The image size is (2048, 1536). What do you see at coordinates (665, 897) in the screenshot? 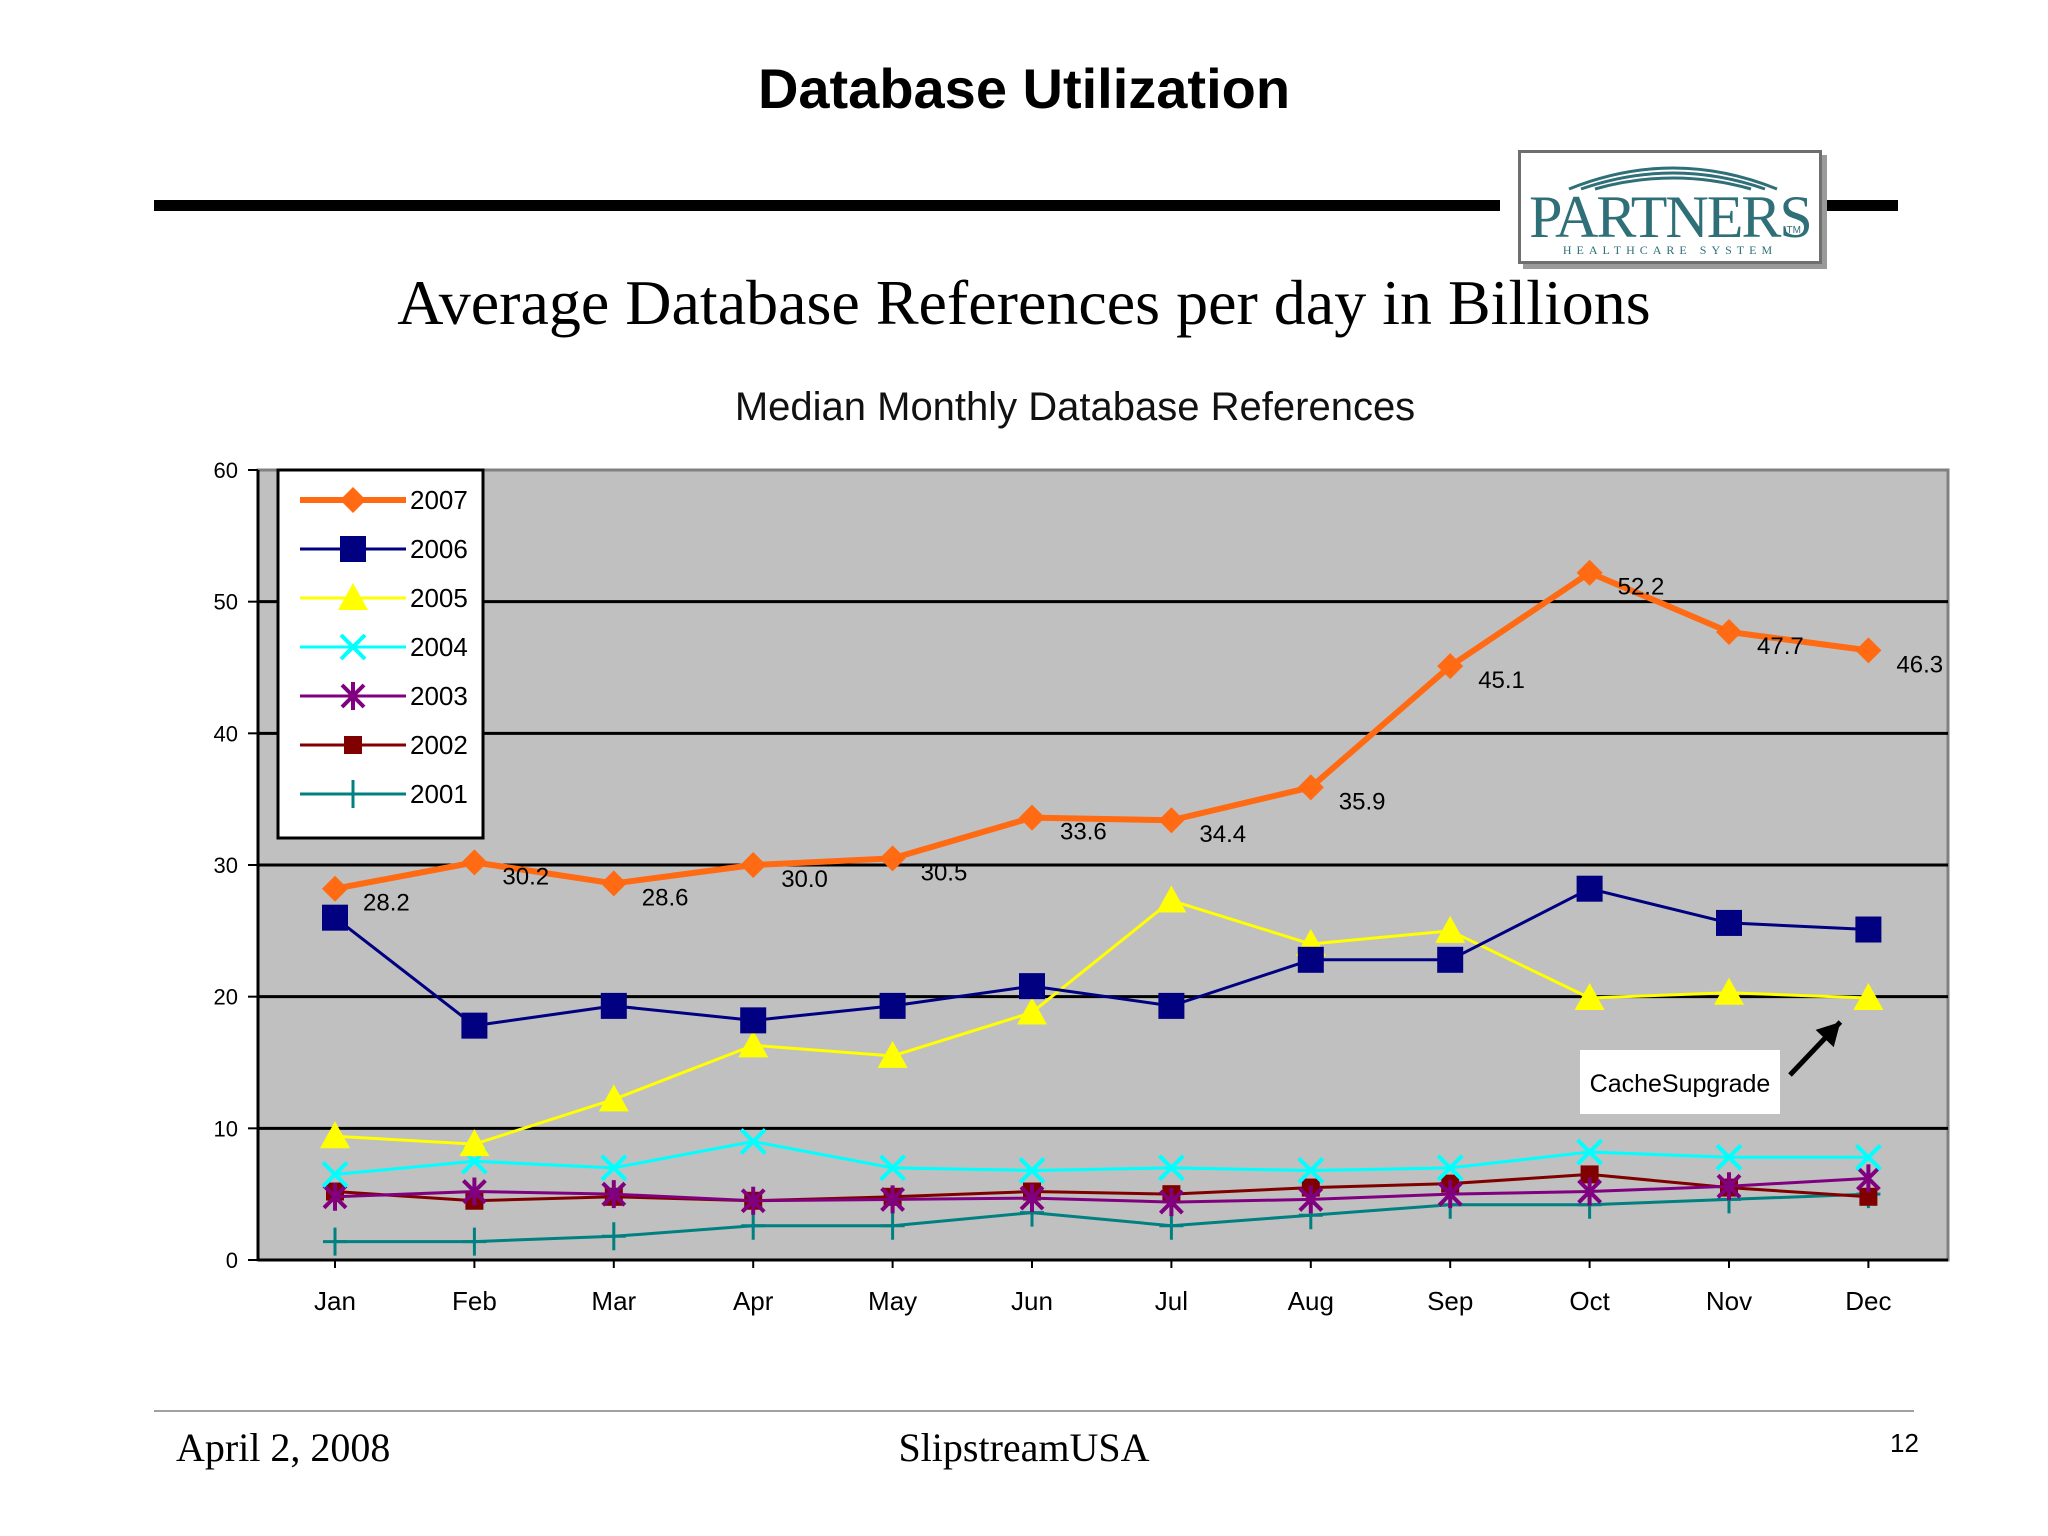
I see `data-label: 28.6` at bounding box center [665, 897].